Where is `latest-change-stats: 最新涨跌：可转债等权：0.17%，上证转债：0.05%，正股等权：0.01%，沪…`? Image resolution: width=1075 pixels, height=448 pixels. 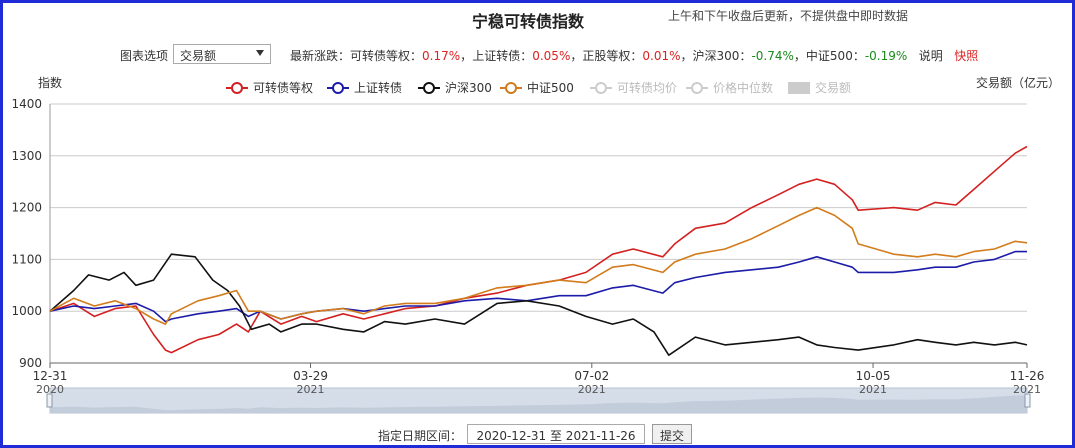 latest-change-stats: 最新涨跌：可转债等权：0.17%，上证转债：0.05%，正股等权：0.01%，沪… is located at coordinates (634, 56).